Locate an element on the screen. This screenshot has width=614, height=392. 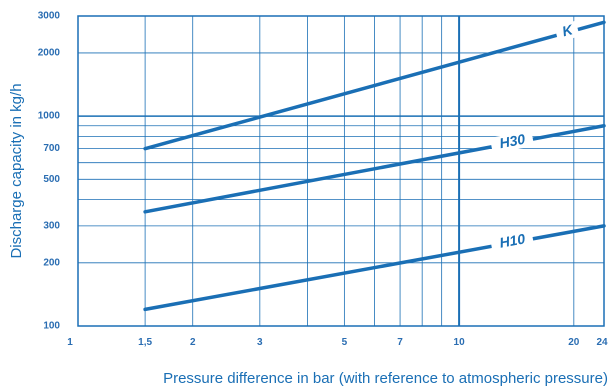
x-tick-label: 2 is located at coordinates (193, 342).